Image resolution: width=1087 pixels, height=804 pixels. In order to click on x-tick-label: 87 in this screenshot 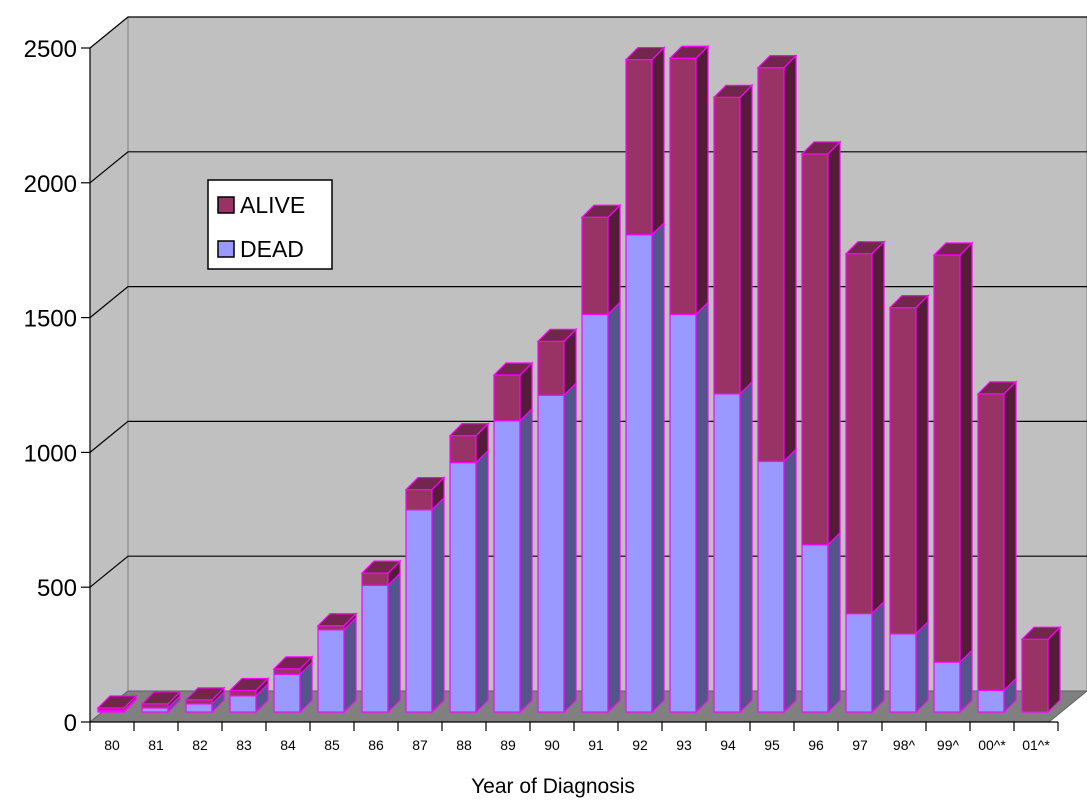, I will do `click(420, 745)`.